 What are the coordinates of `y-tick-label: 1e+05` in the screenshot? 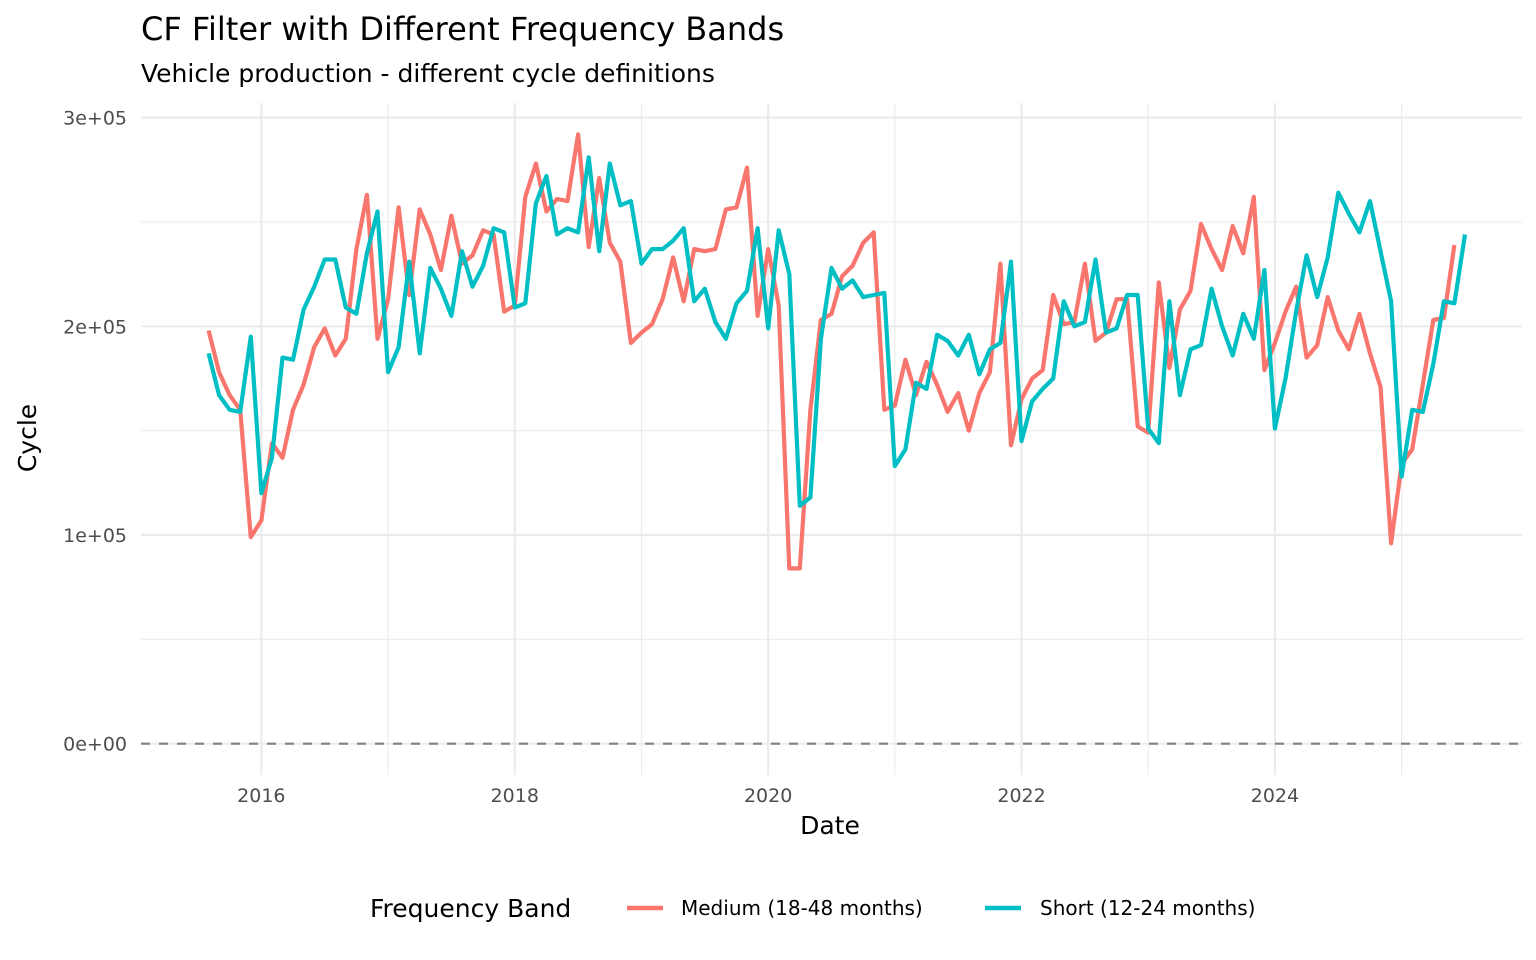 It's located at (95, 536).